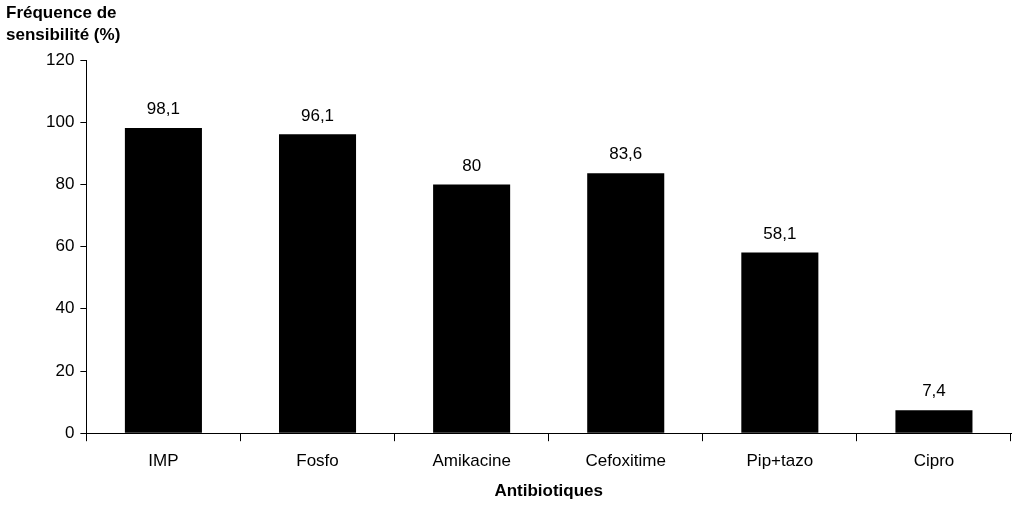 This screenshot has height=508, width=1023. What do you see at coordinates (626, 154) in the screenshot?
I see `data-label: 83,6` at bounding box center [626, 154].